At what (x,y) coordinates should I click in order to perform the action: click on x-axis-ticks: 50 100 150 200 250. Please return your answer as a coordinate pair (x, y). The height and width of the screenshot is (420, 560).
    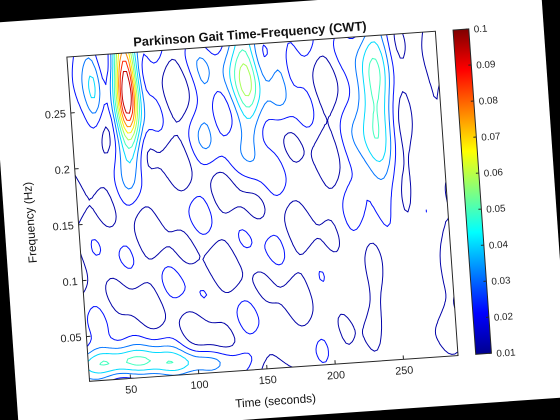
    Looking at the image, I should click on (269, 376).